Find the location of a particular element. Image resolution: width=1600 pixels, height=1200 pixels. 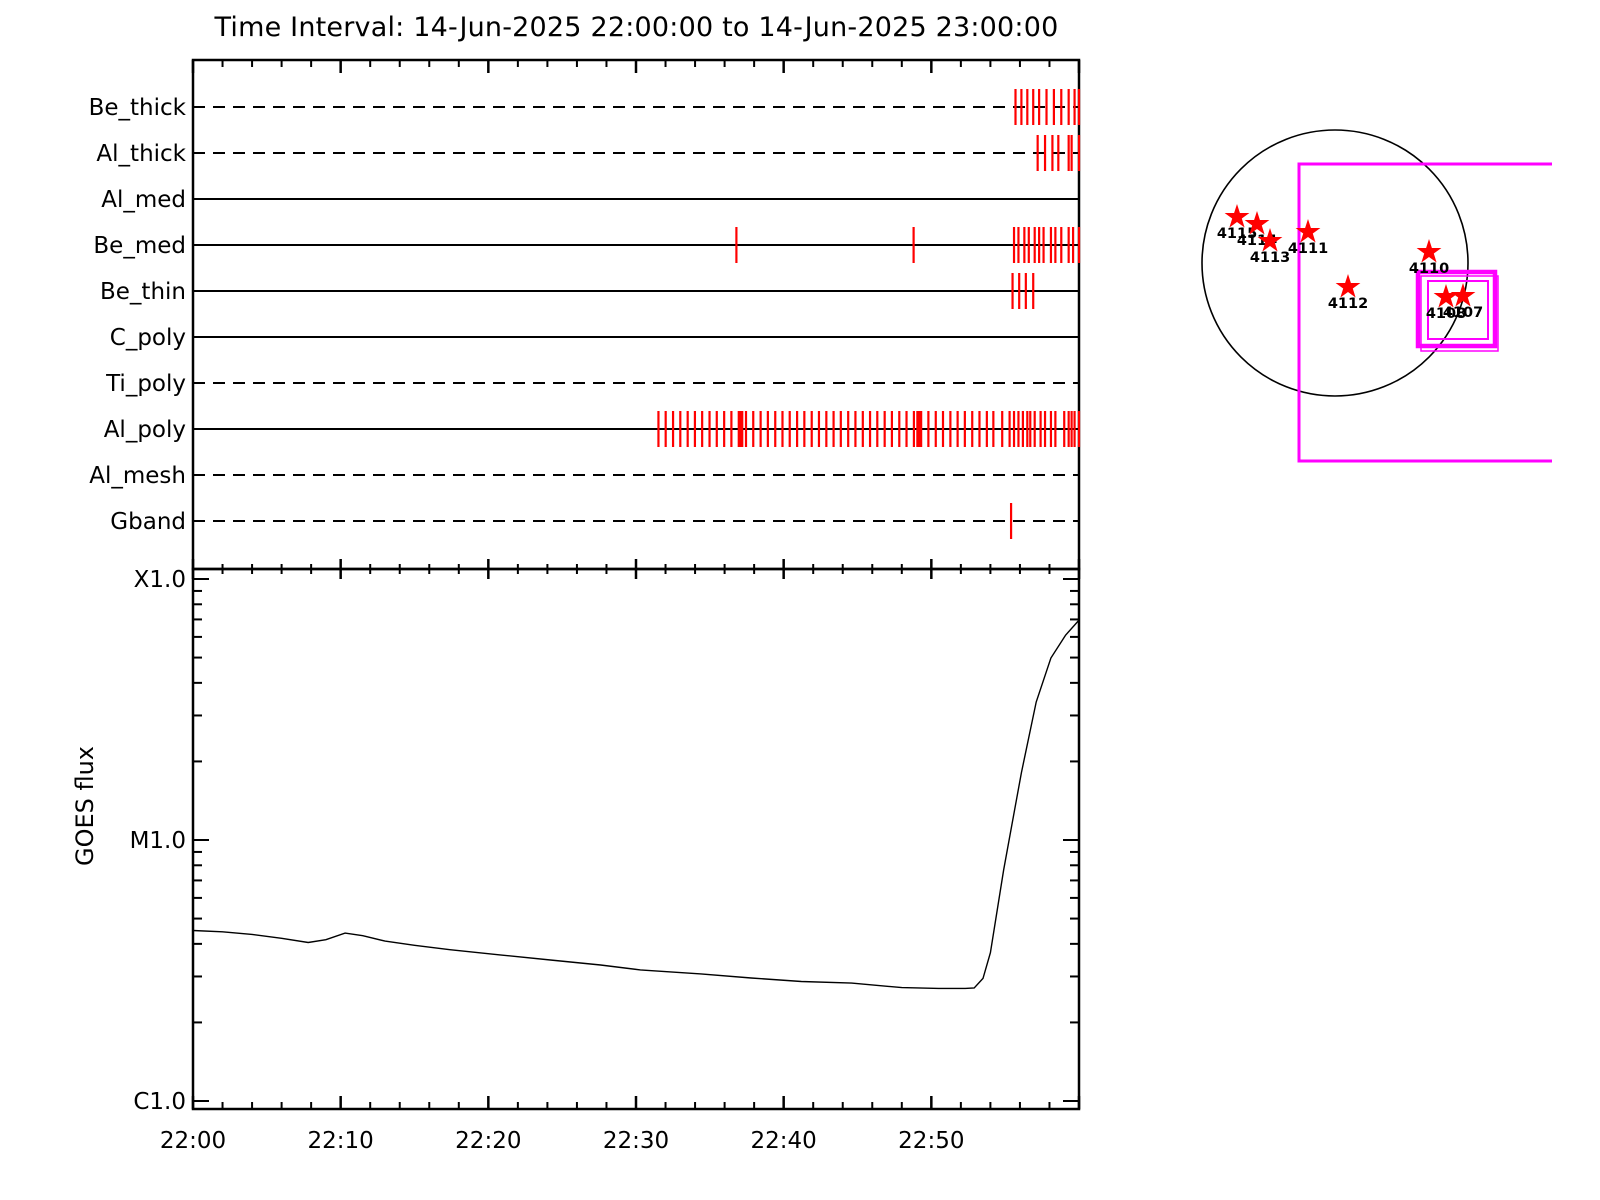

active-region-4108: 4108 is located at coordinates (1446, 303).